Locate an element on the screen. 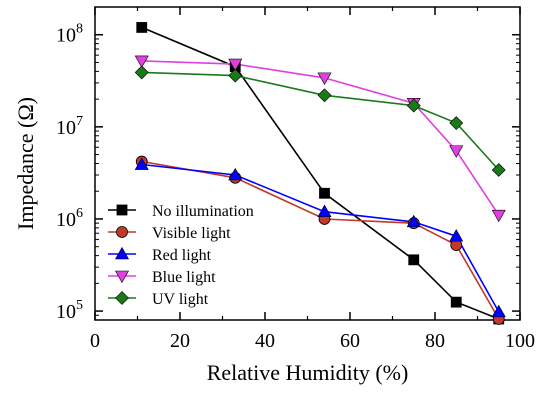 The height and width of the screenshot is (401, 550). x-tick-label: 20 is located at coordinates (180, 341).